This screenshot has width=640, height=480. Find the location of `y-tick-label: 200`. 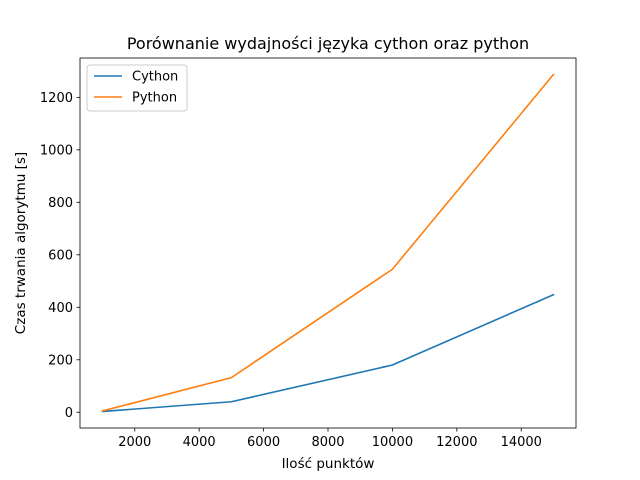

y-tick-label: 200 is located at coordinates (60, 360).